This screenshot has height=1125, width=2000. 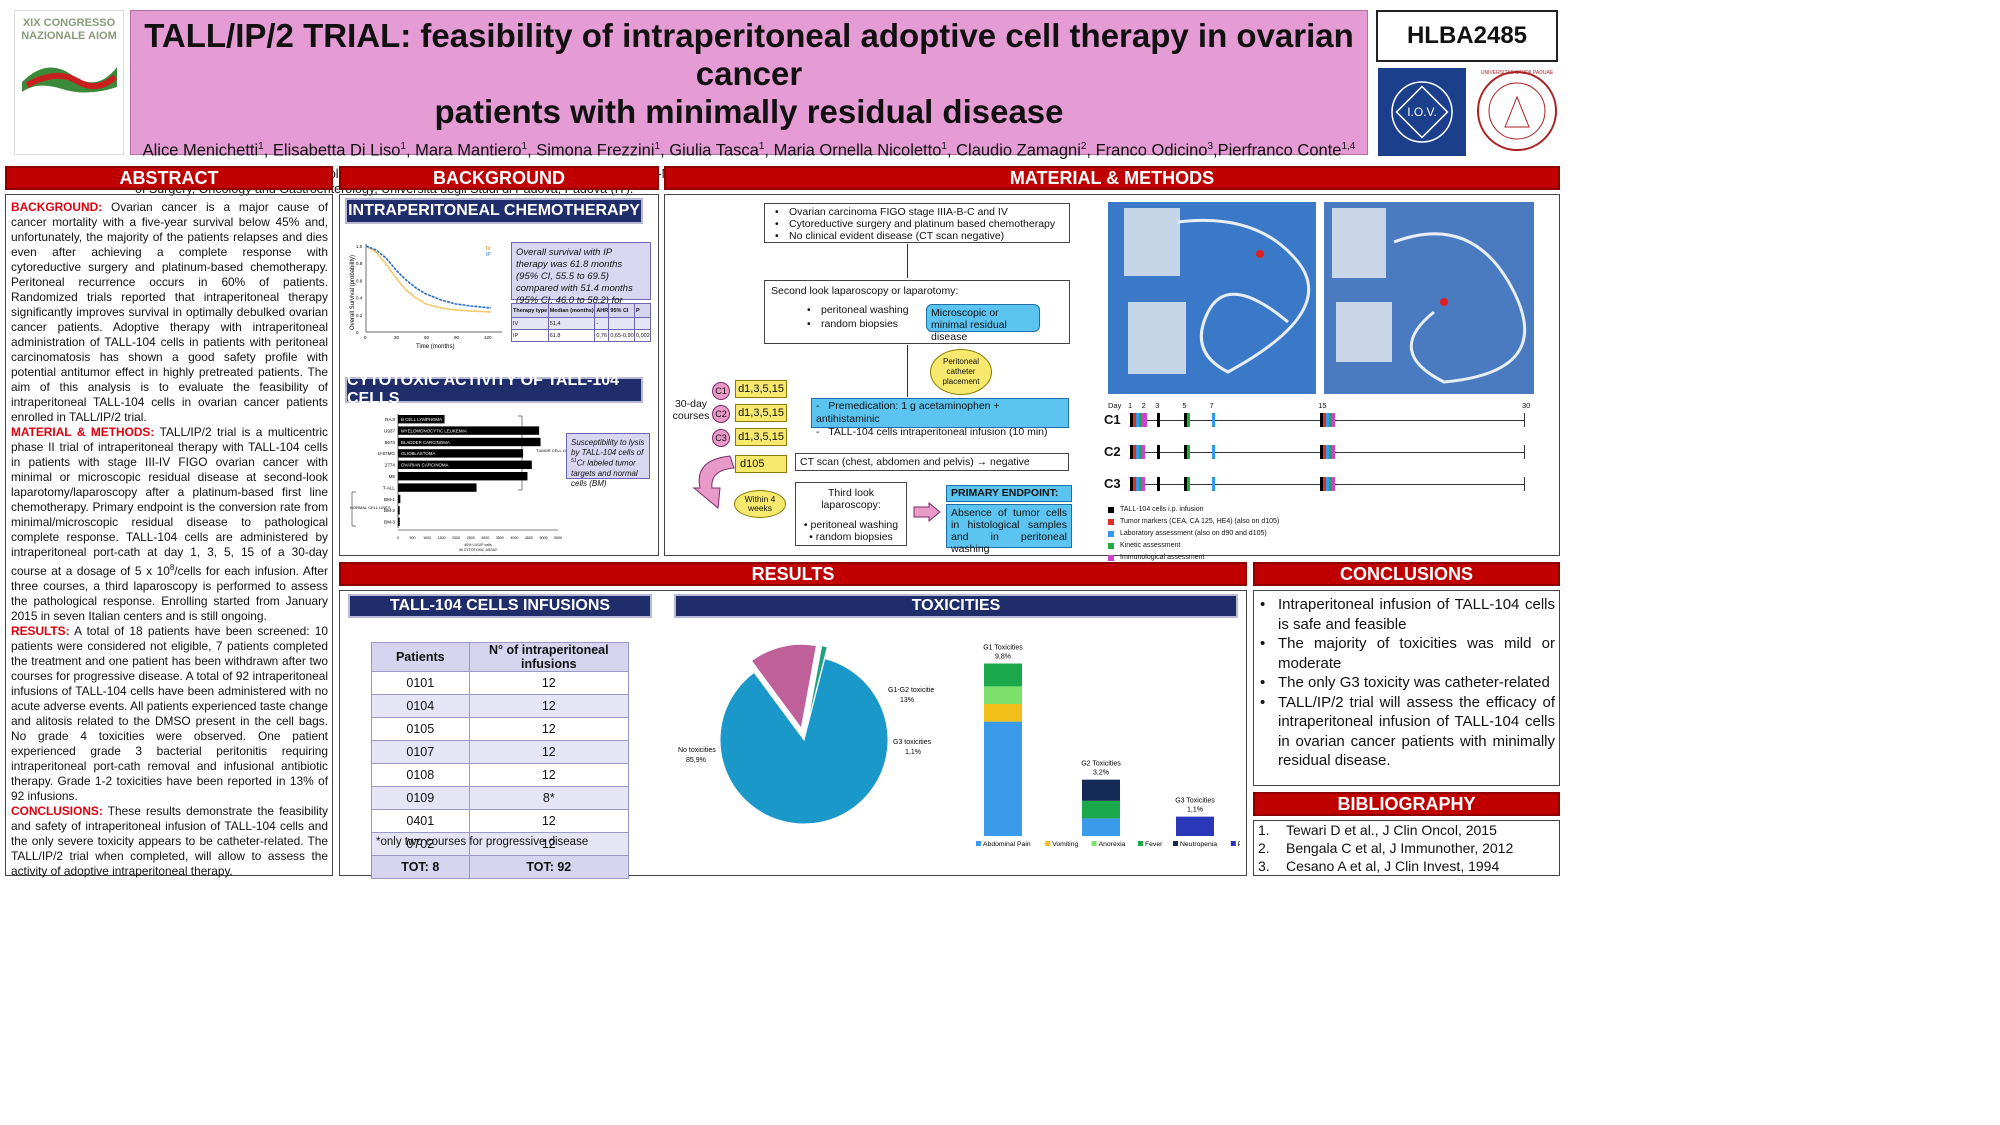 What do you see at coordinates (851, 525) in the screenshot?
I see `tl-item-1: • peritoneal washing` at bounding box center [851, 525].